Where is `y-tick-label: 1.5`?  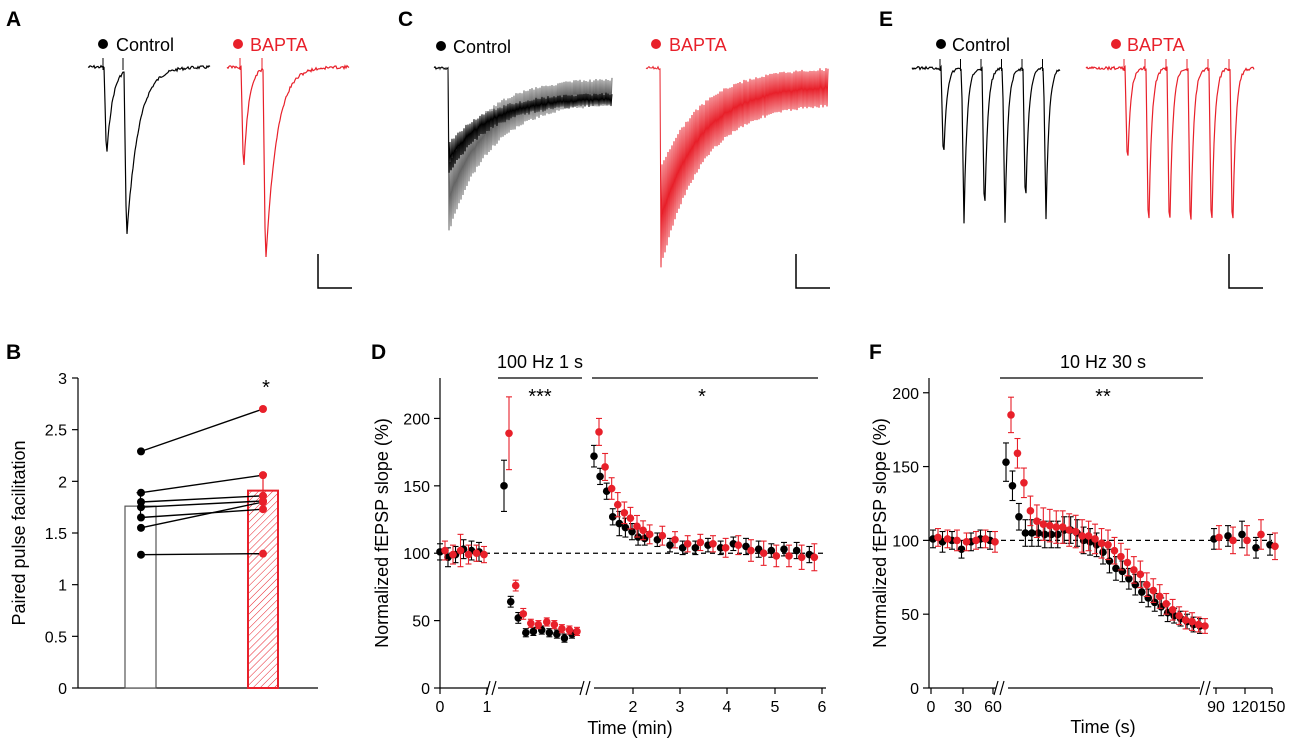
y-tick-label: 1.5 is located at coordinates (56, 534).